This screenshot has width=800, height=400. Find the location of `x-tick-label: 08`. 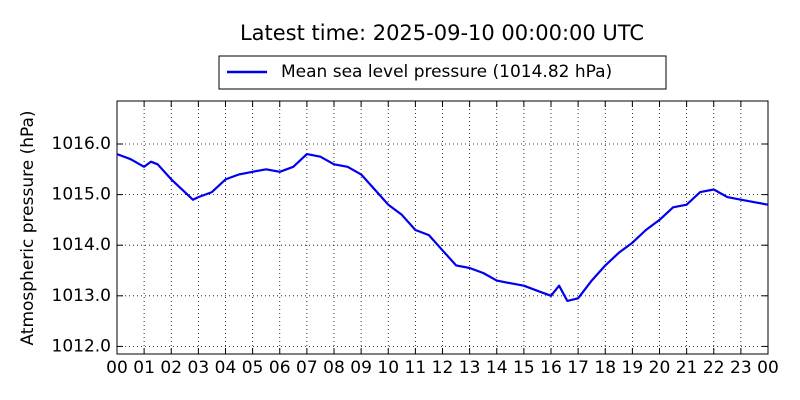

x-tick-label: 08 is located at coordinates (334, 368).